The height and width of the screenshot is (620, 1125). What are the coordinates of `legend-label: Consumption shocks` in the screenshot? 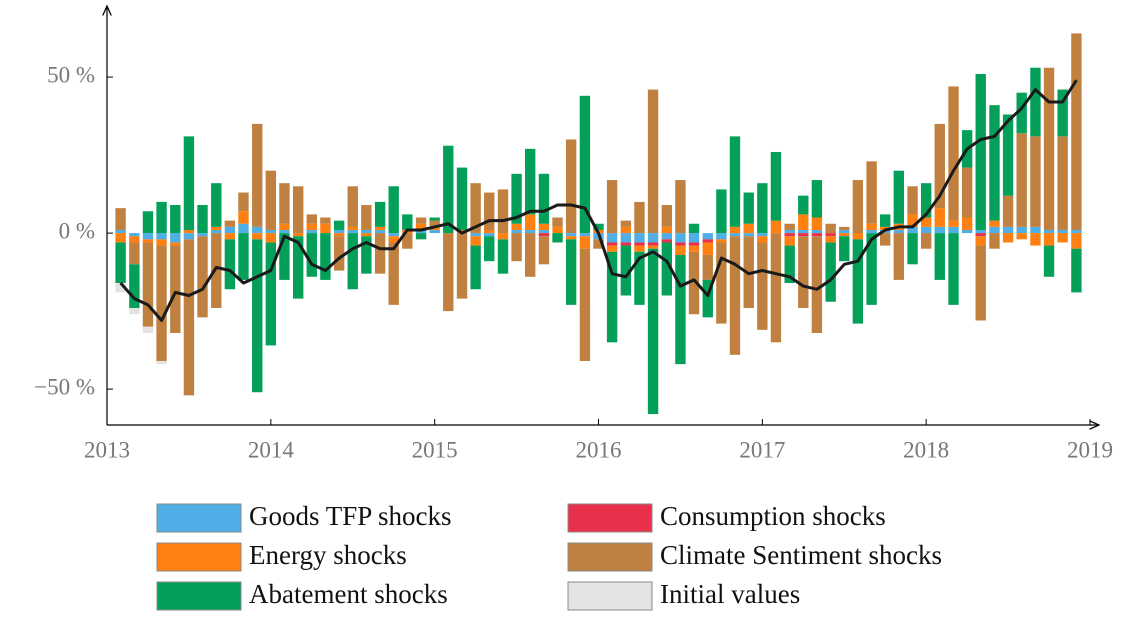 It's located at (773, 516).